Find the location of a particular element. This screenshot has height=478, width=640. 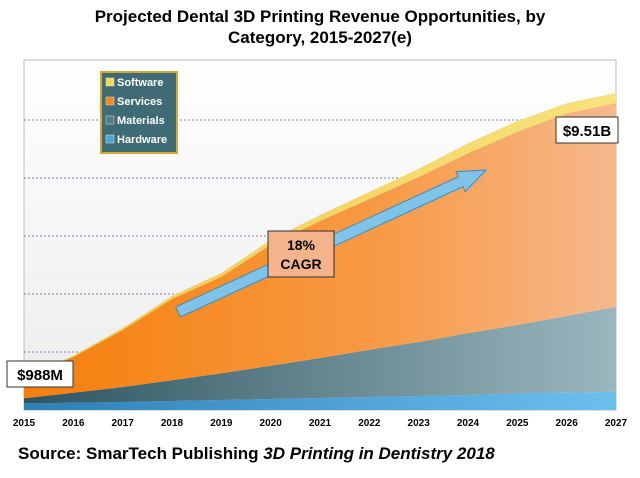

x-tick-label: 2024 is located at coordinates (468, 423).